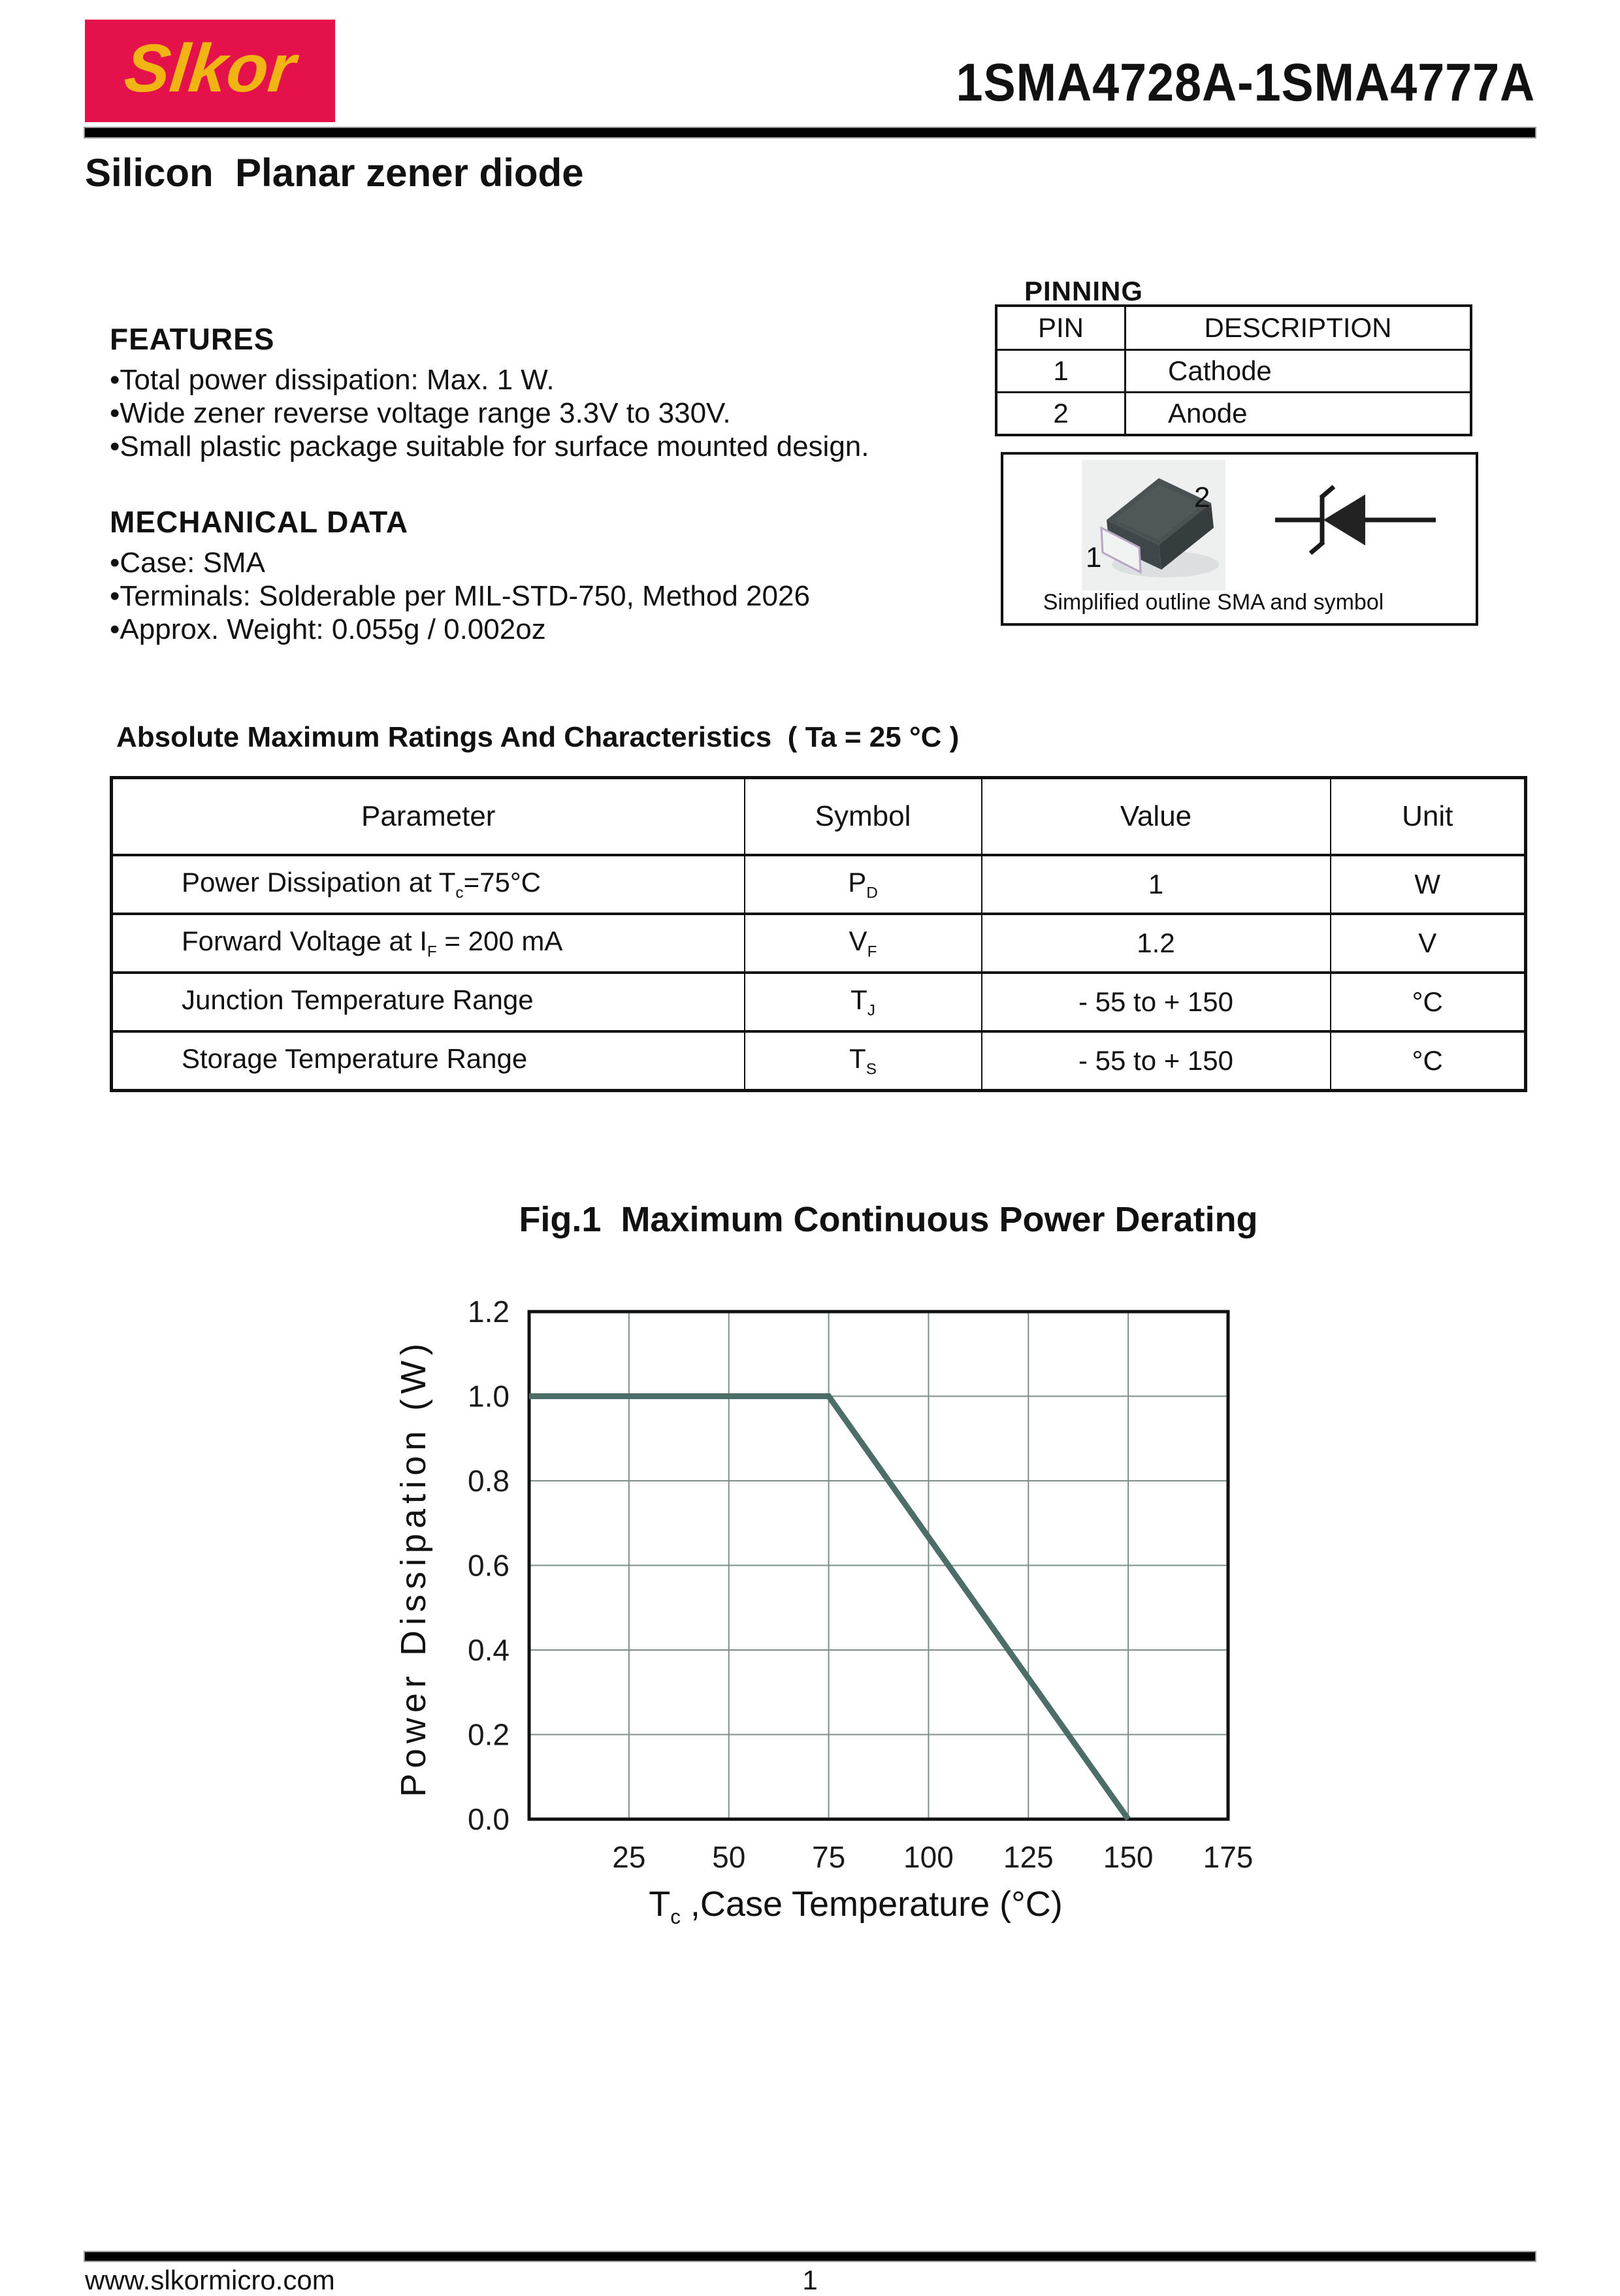  I want to click on sma-package-image, so click(1153, 525).